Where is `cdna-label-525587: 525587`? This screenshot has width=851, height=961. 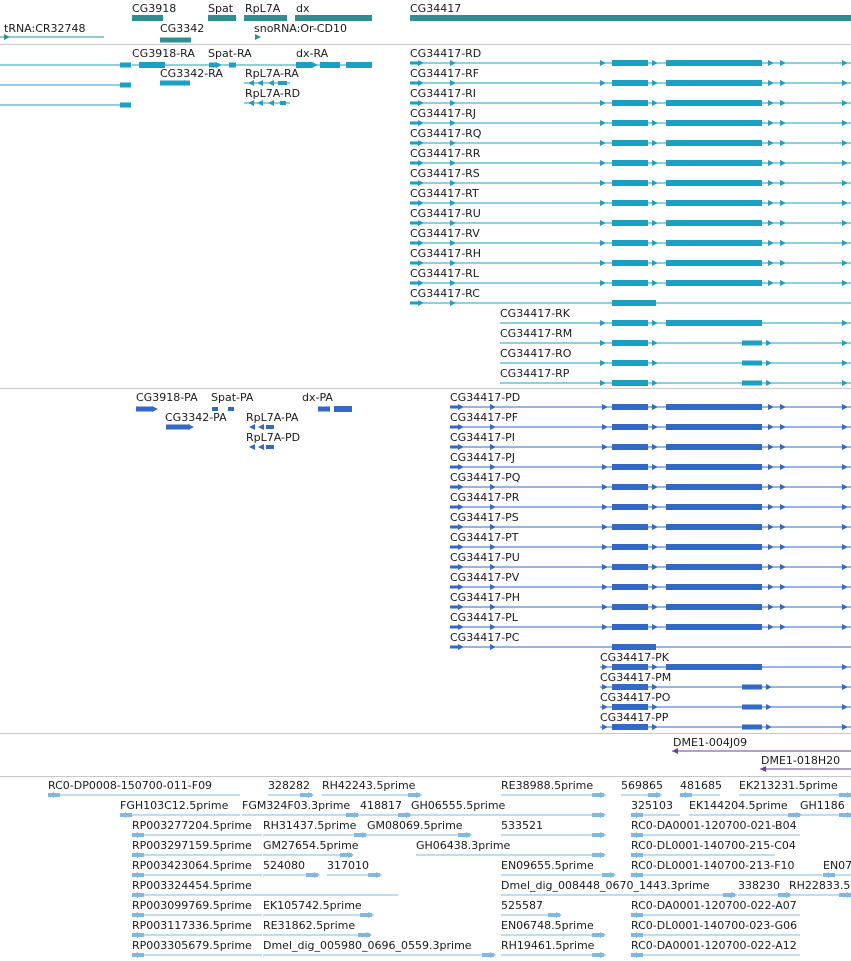 cdna-label-525587: 525587 is located at coordinates (522, 905).